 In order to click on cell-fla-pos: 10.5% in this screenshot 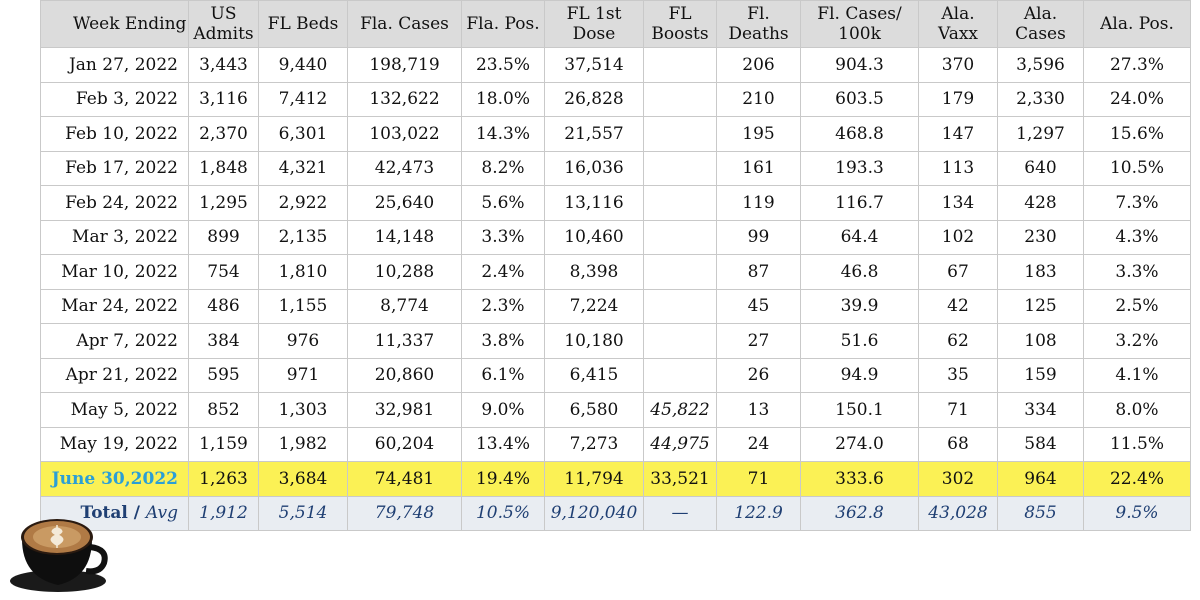, I will do `click(503, 513)`.